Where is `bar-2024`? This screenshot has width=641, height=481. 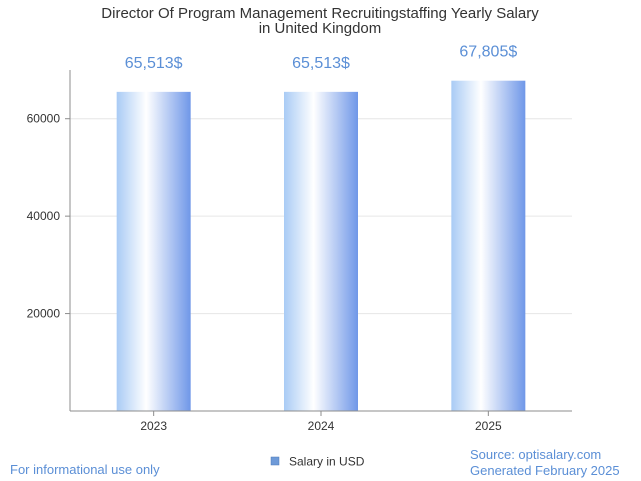 bar-2024 is located at coordinates (321, 251).